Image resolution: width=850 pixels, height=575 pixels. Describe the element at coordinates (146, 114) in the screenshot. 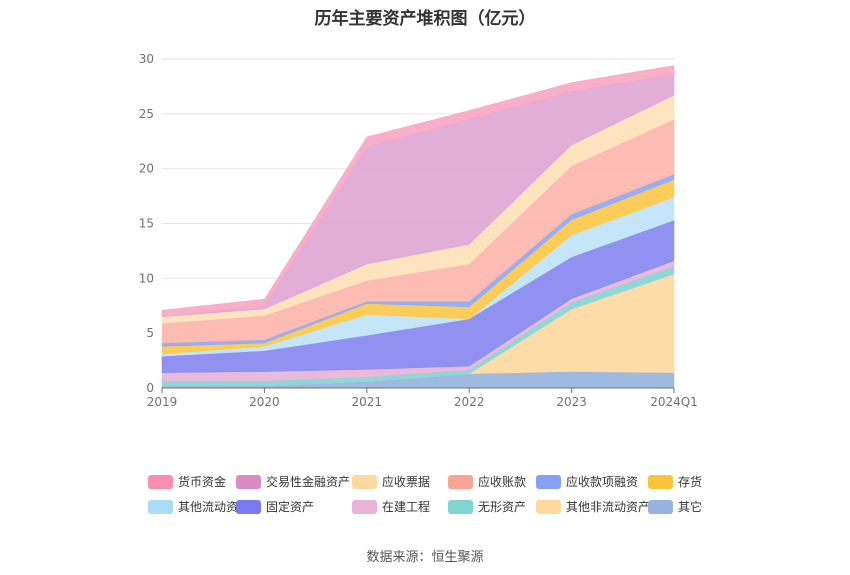

I see `y-tick-label: 25` at that location.